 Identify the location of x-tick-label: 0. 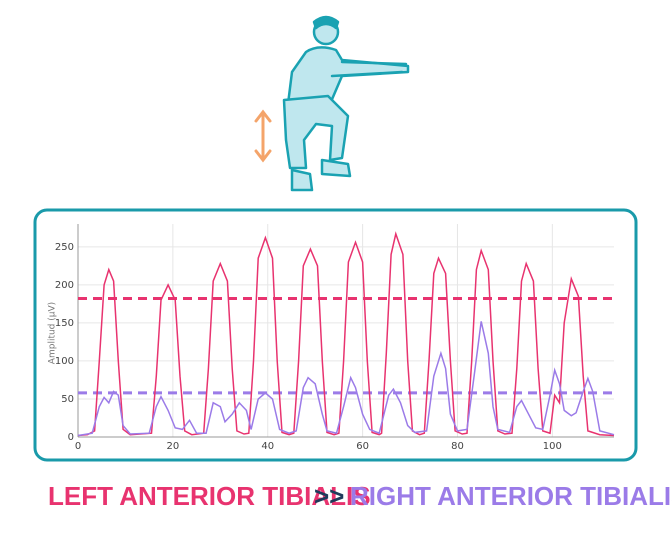
(78, 446).